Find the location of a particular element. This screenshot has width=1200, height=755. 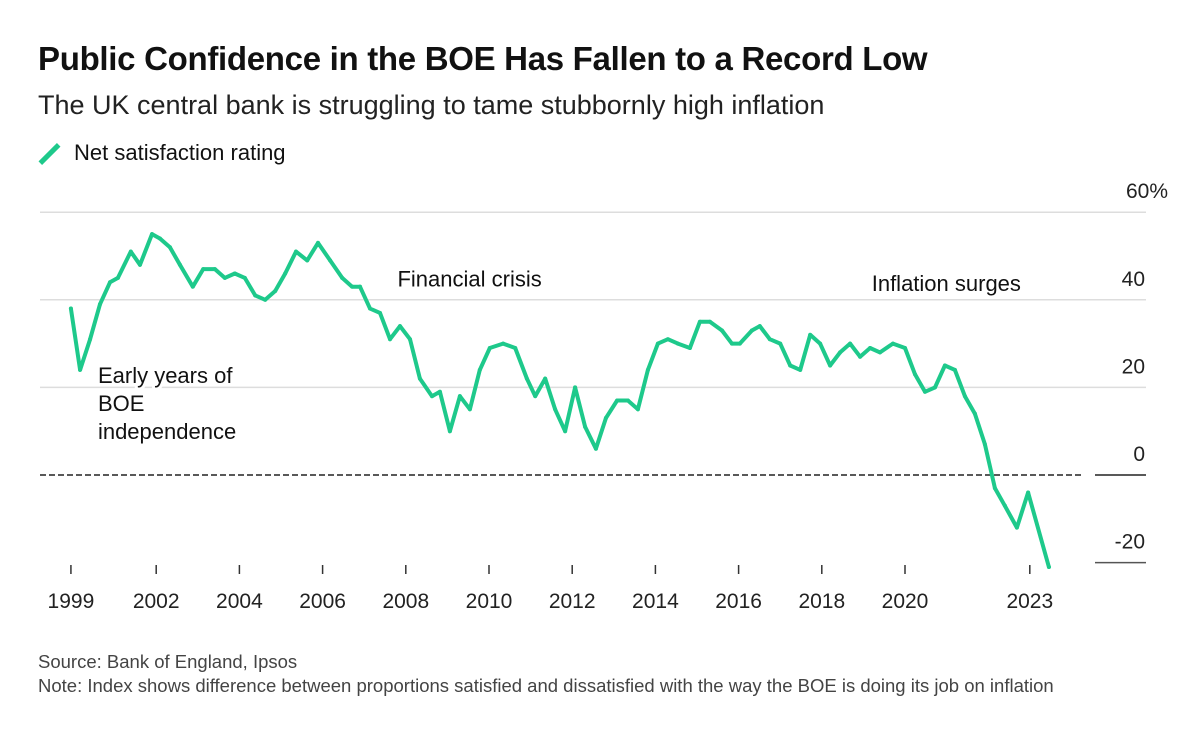

x-tick-label: 2010 is located at coordinates (489, 601).